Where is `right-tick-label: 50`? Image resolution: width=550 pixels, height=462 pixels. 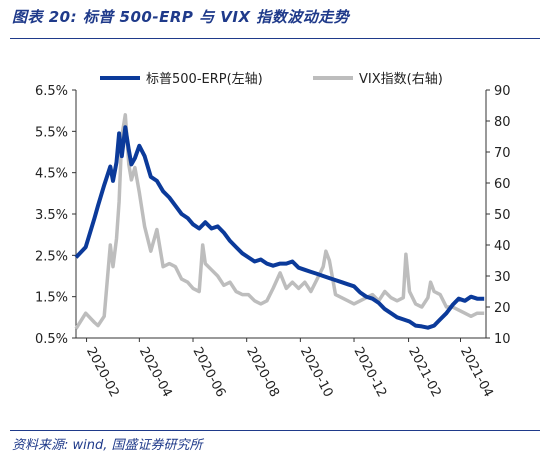
right-tick-label: 50 is located at coordinates (502, 215).